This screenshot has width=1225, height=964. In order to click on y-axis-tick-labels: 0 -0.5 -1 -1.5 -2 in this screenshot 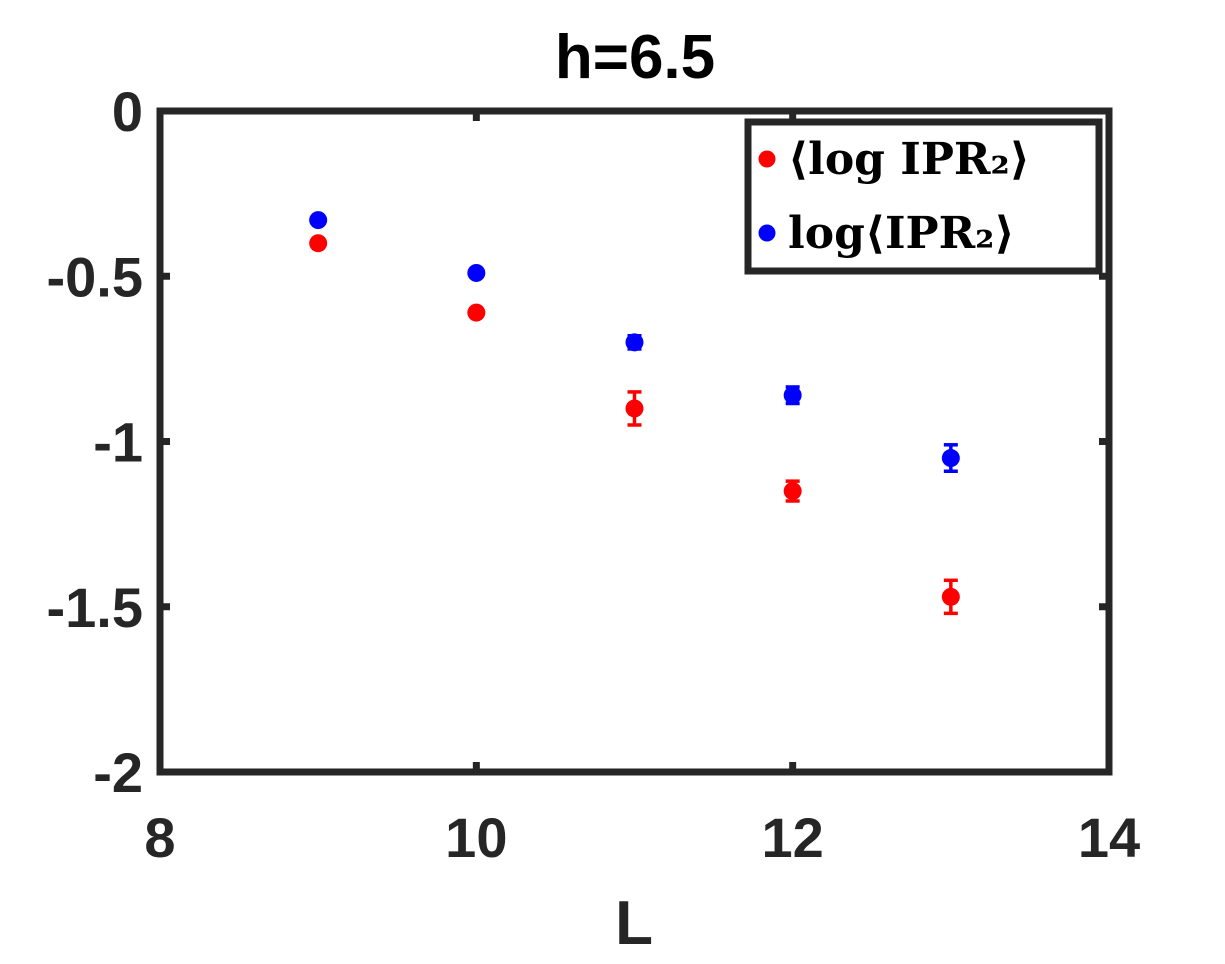, I will do `click(95, 442)`.